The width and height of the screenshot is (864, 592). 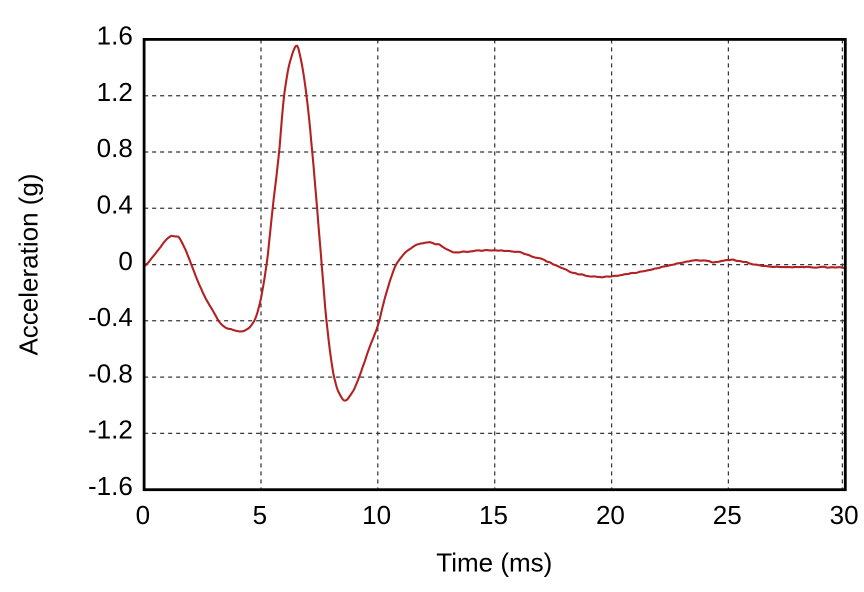 I want to click on svg-text: -1.6, so click(x=110, y=486).